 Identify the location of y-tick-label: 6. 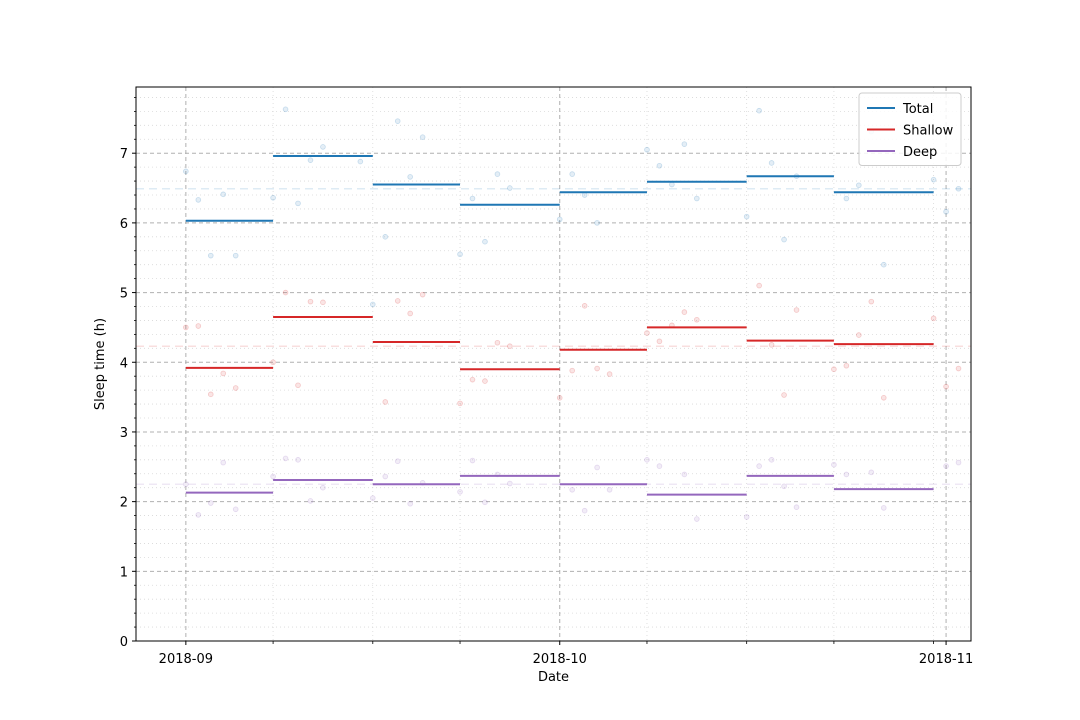
(124, 224).